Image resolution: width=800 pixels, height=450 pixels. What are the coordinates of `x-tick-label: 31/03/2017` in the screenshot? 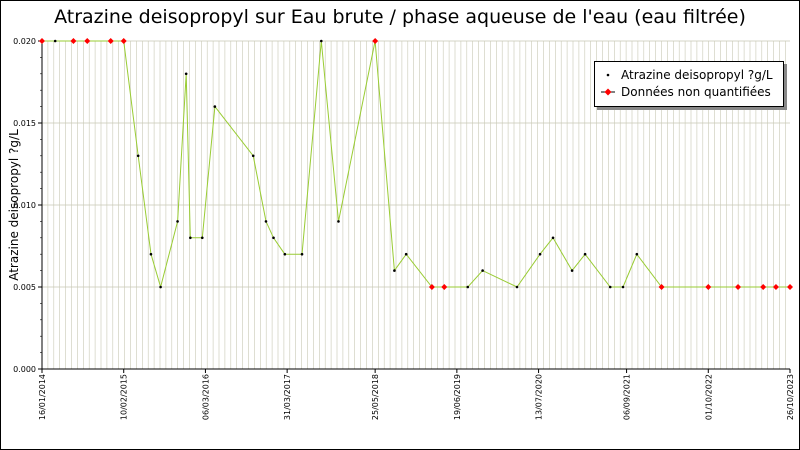 It's located at (287, 397).